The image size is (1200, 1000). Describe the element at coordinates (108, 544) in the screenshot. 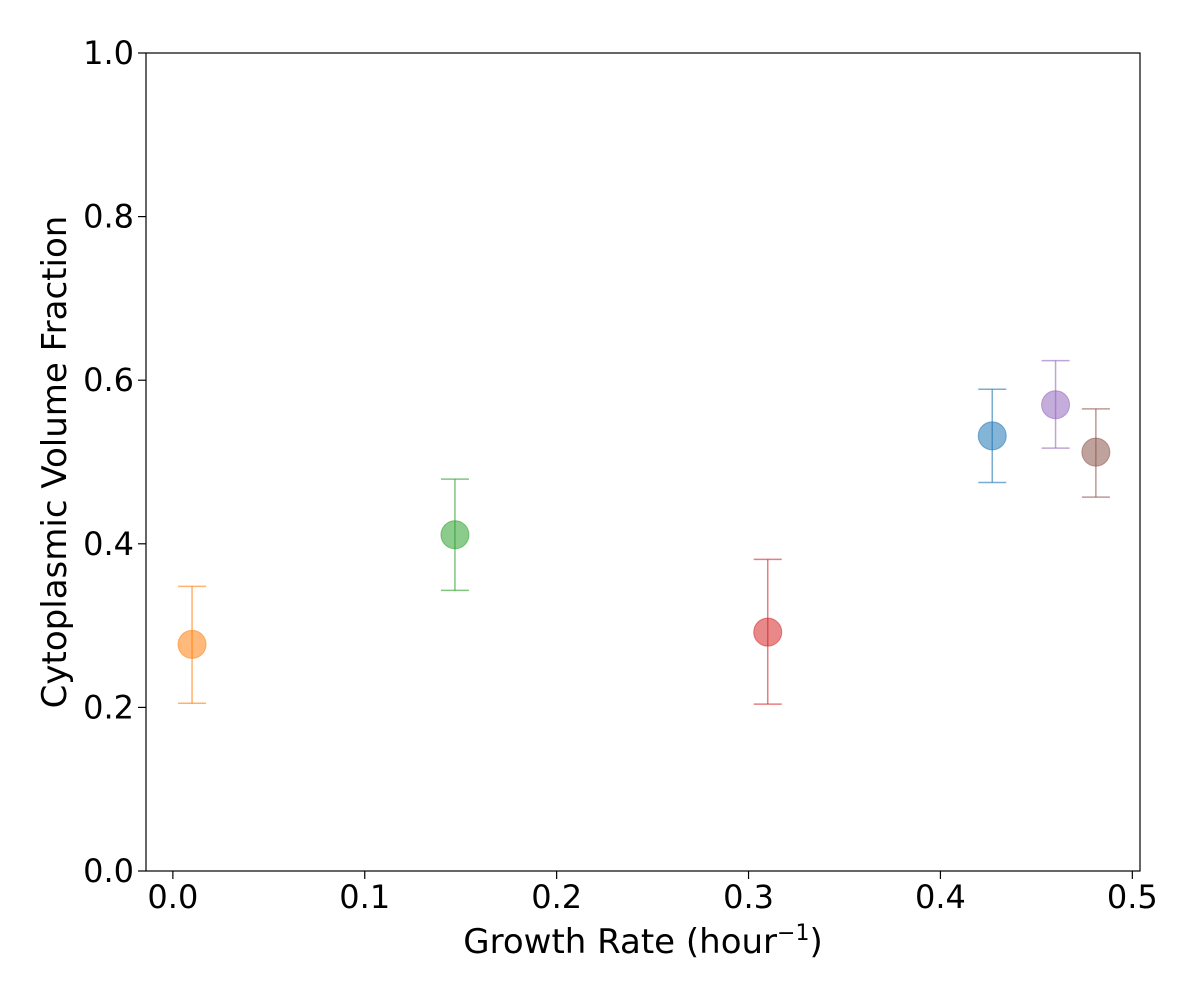

I see `y-tick-label: 0.4` at that location.